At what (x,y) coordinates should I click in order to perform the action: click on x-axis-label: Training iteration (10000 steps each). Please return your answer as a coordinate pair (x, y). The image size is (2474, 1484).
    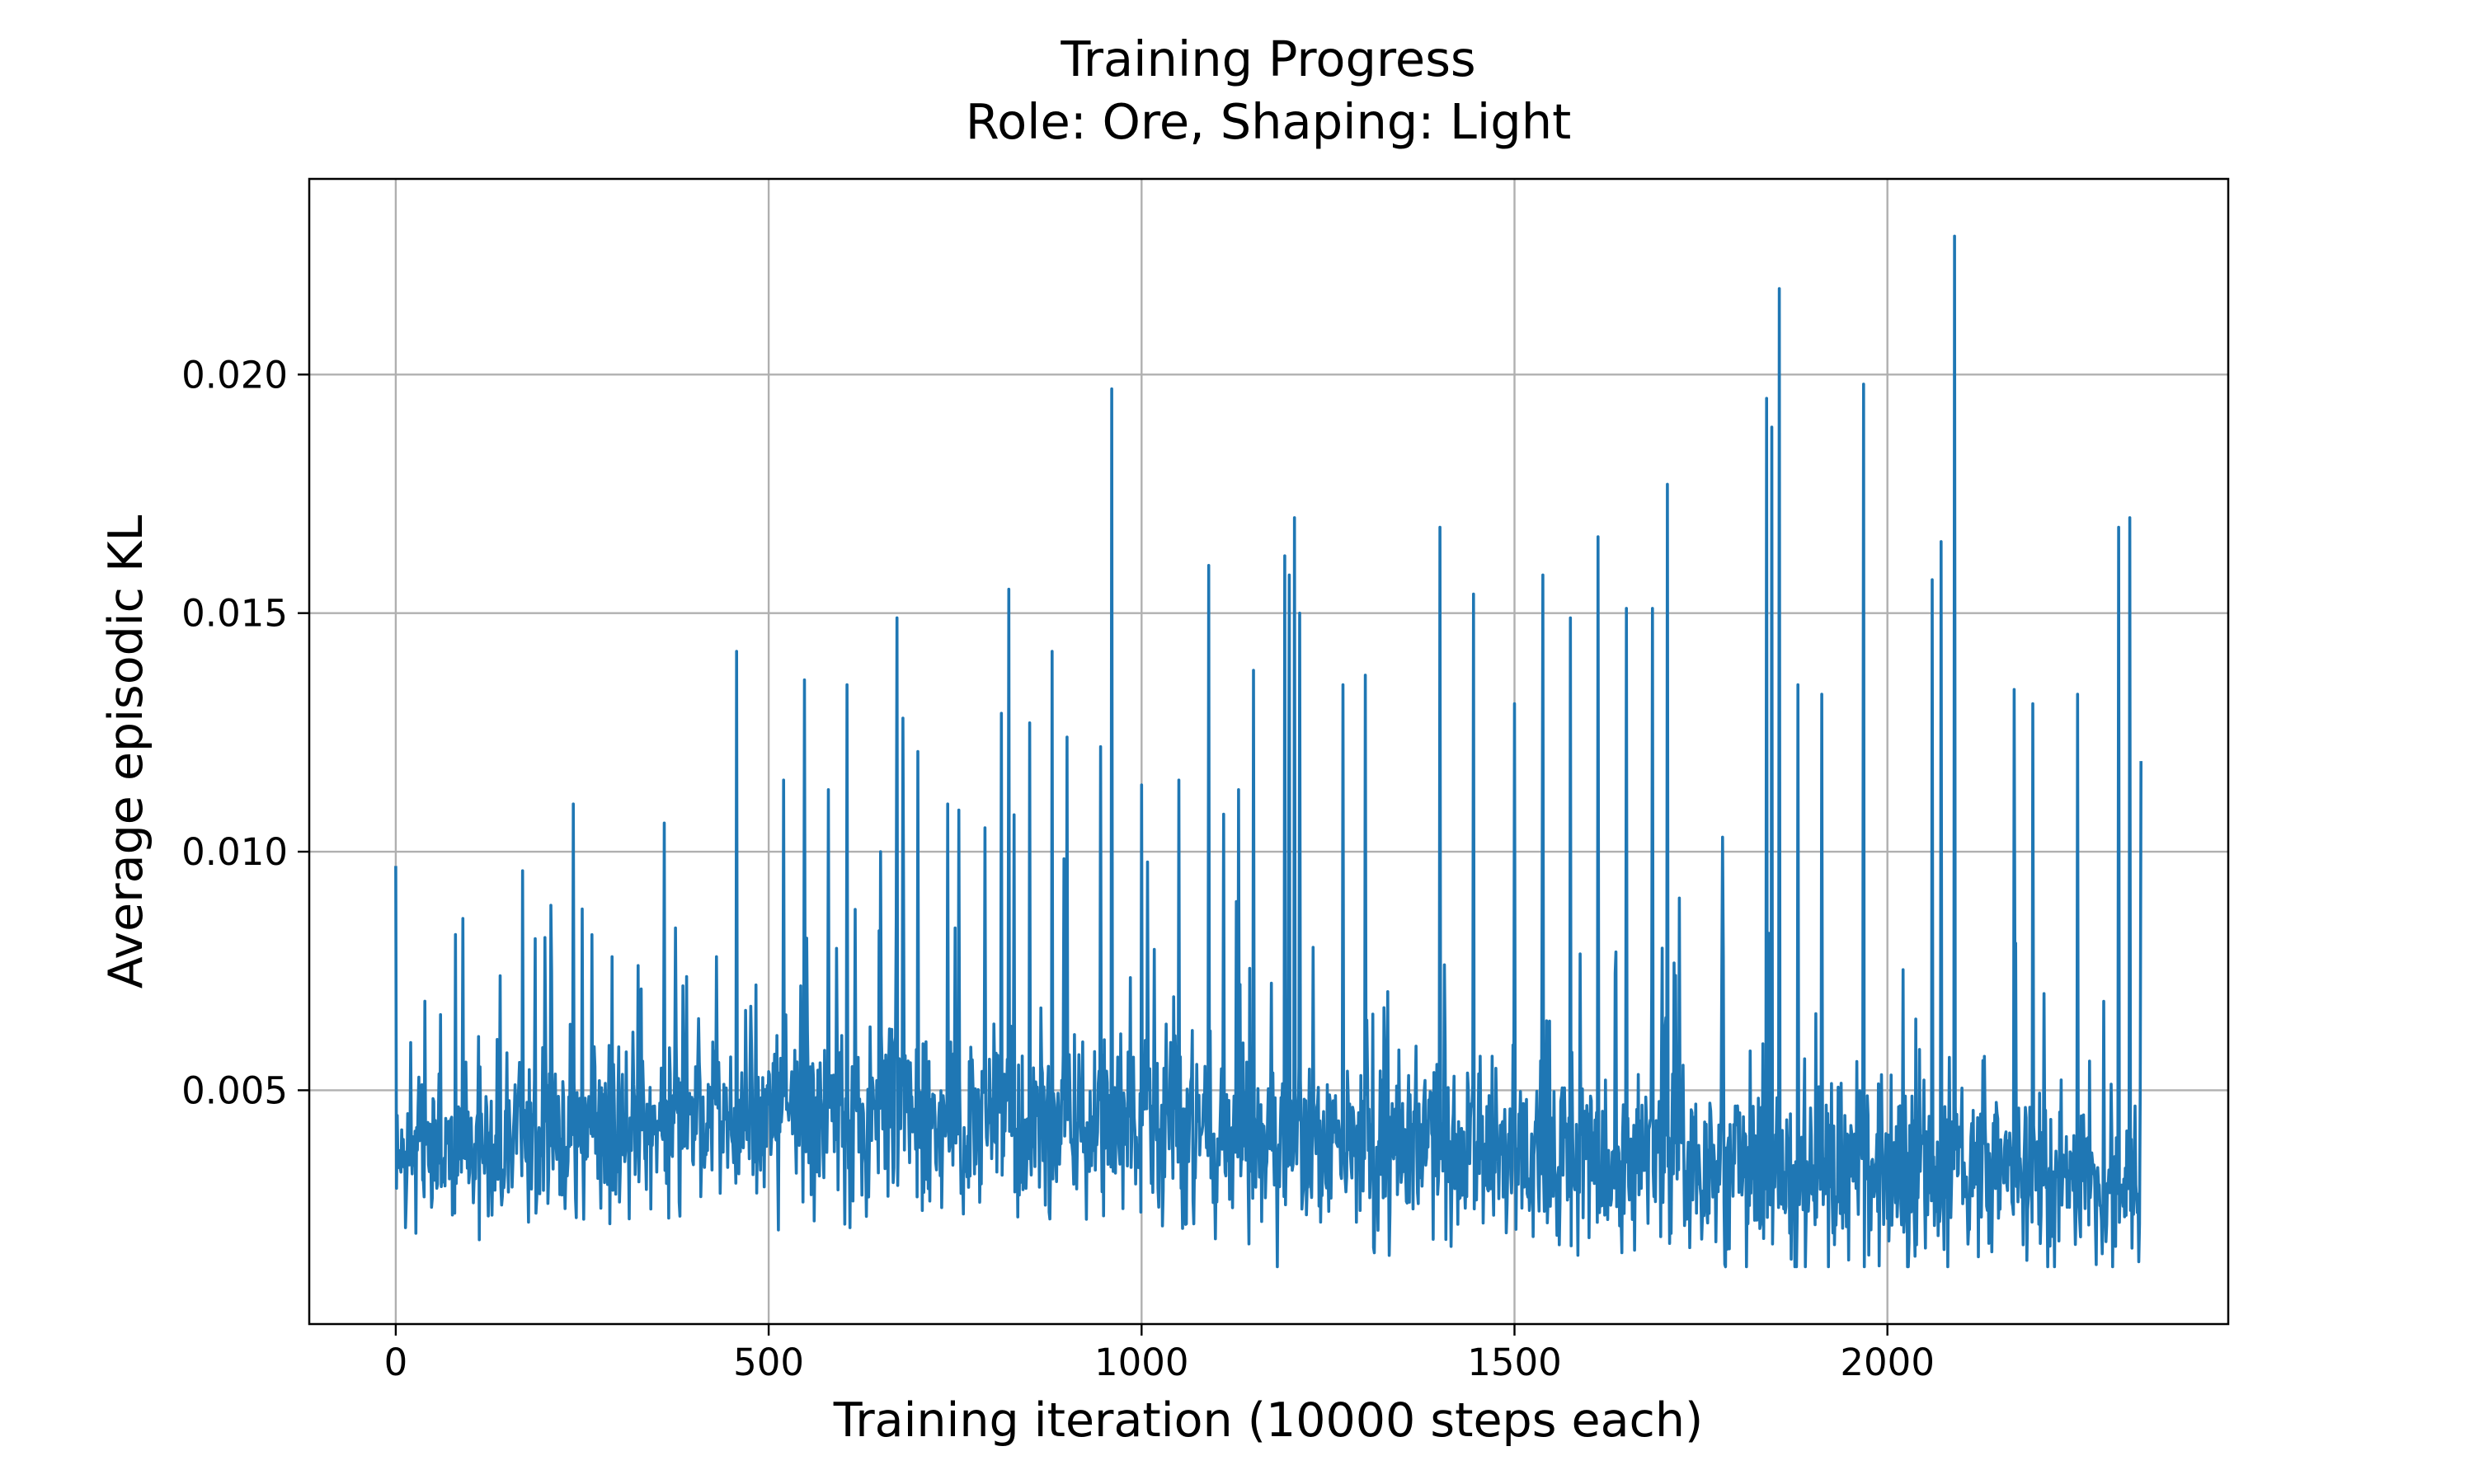
    Looking at the image, I should click on (1268, 1420).